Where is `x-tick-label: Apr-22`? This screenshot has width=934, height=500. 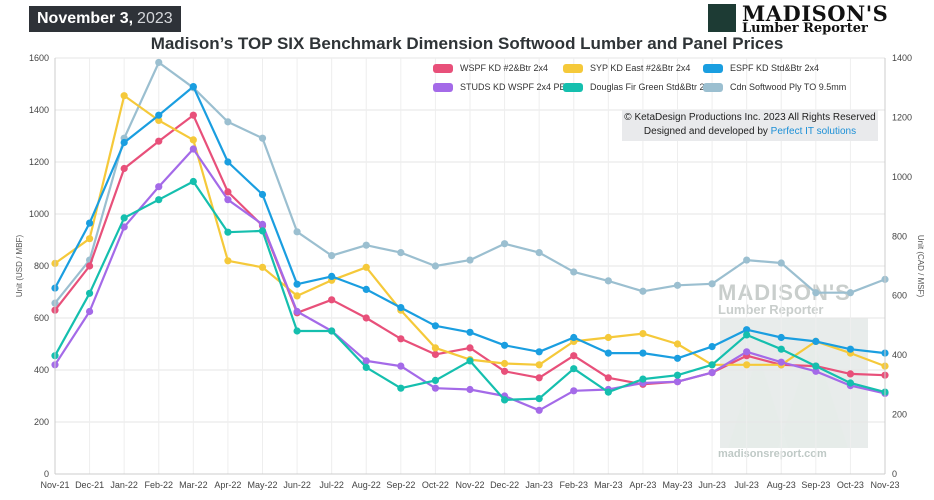 x-tick-label: Apr-22 is located at coordinates (227, 485).